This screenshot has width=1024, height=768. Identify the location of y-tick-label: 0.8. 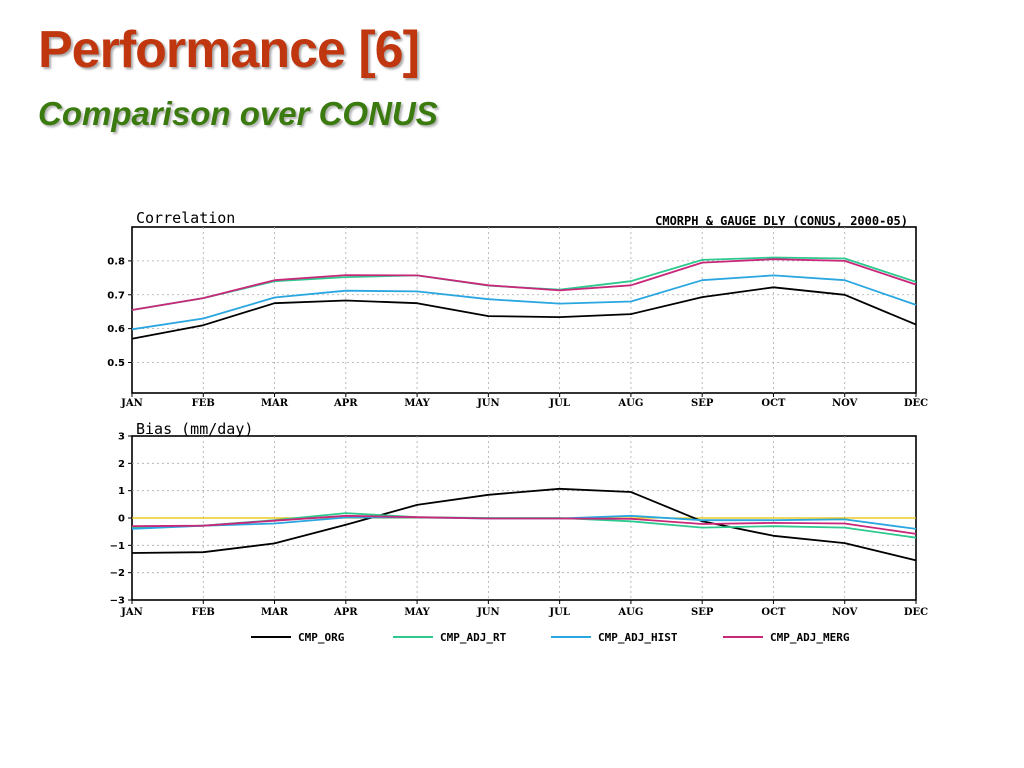
(116, 261).